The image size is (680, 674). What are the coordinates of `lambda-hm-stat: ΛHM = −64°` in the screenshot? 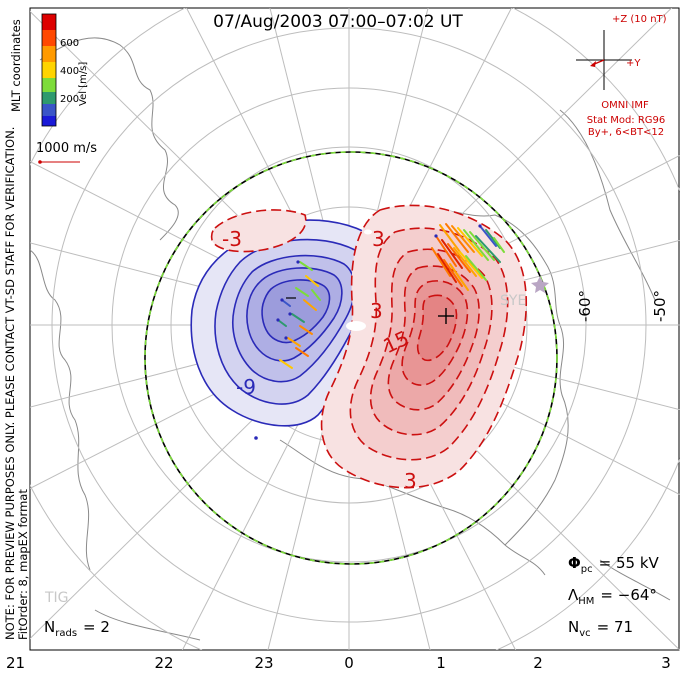 It's located at (612, 596).